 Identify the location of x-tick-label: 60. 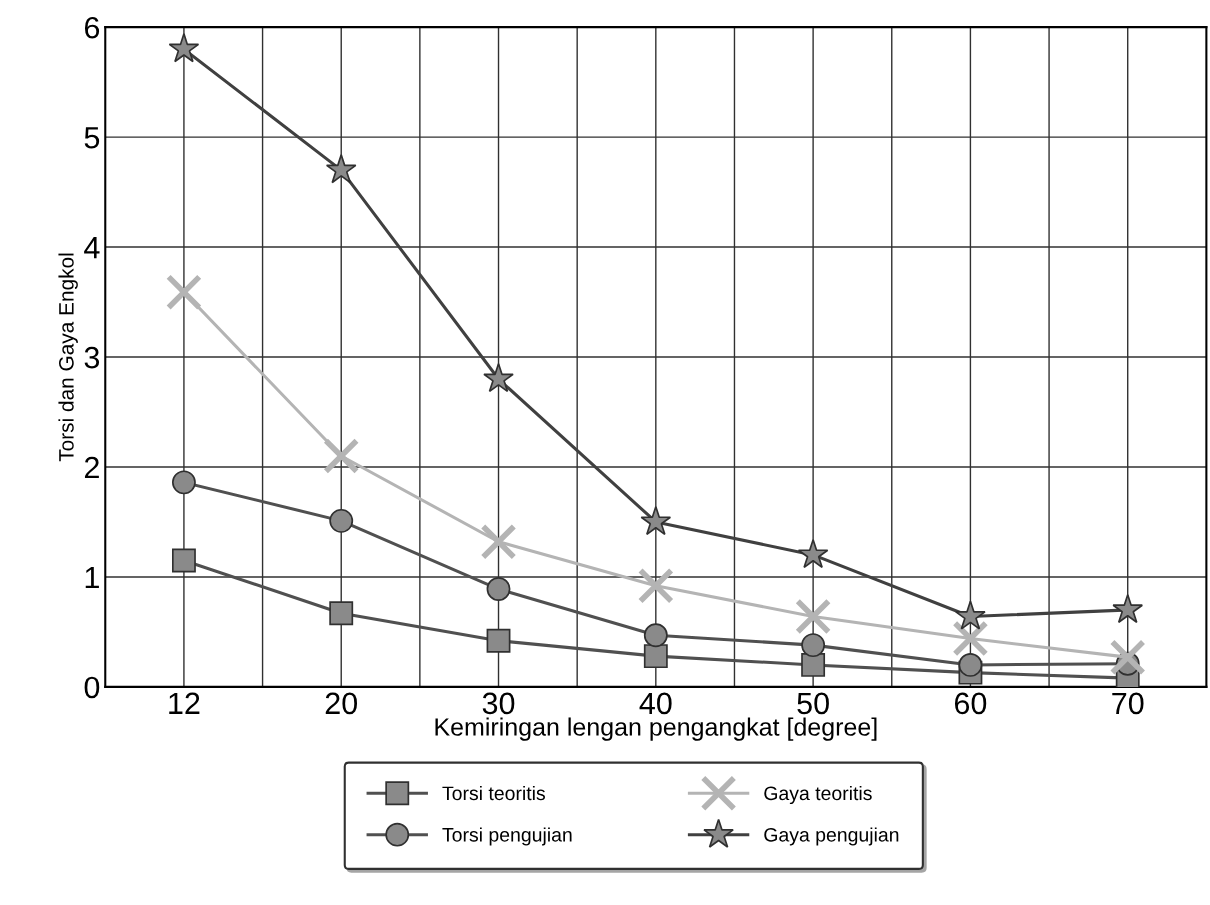
(970, 703).